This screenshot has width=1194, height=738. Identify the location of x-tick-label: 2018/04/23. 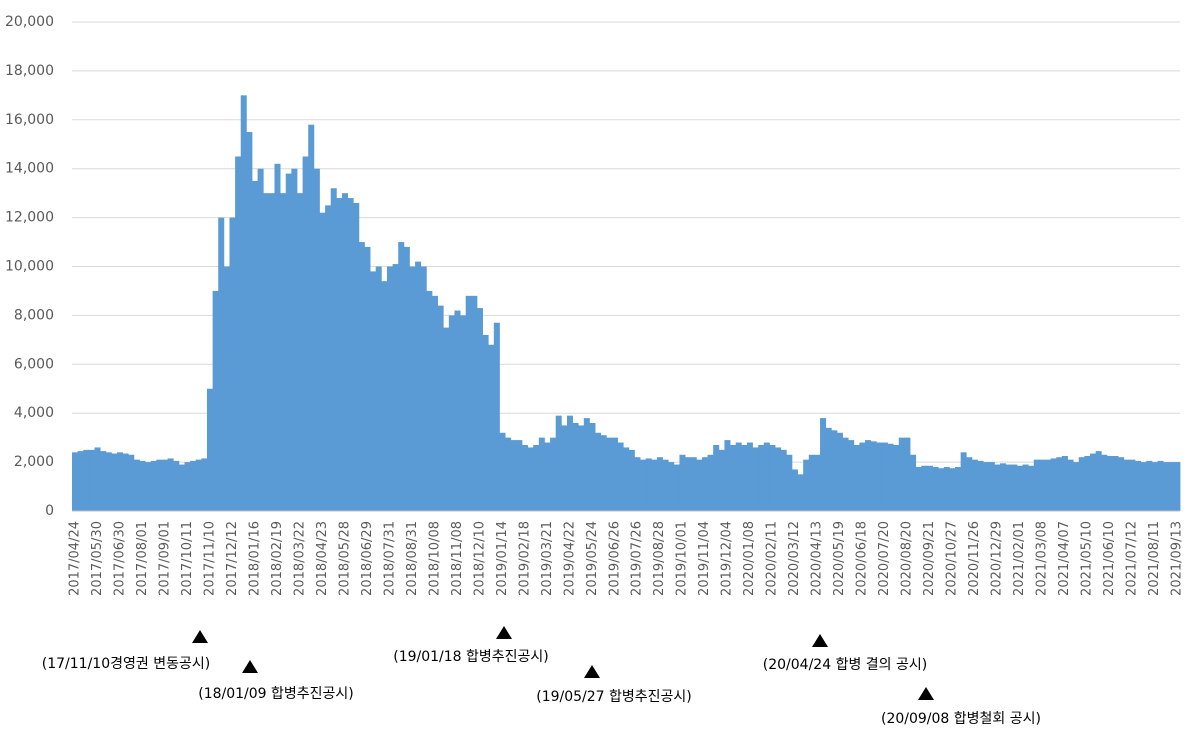
(322, 558).